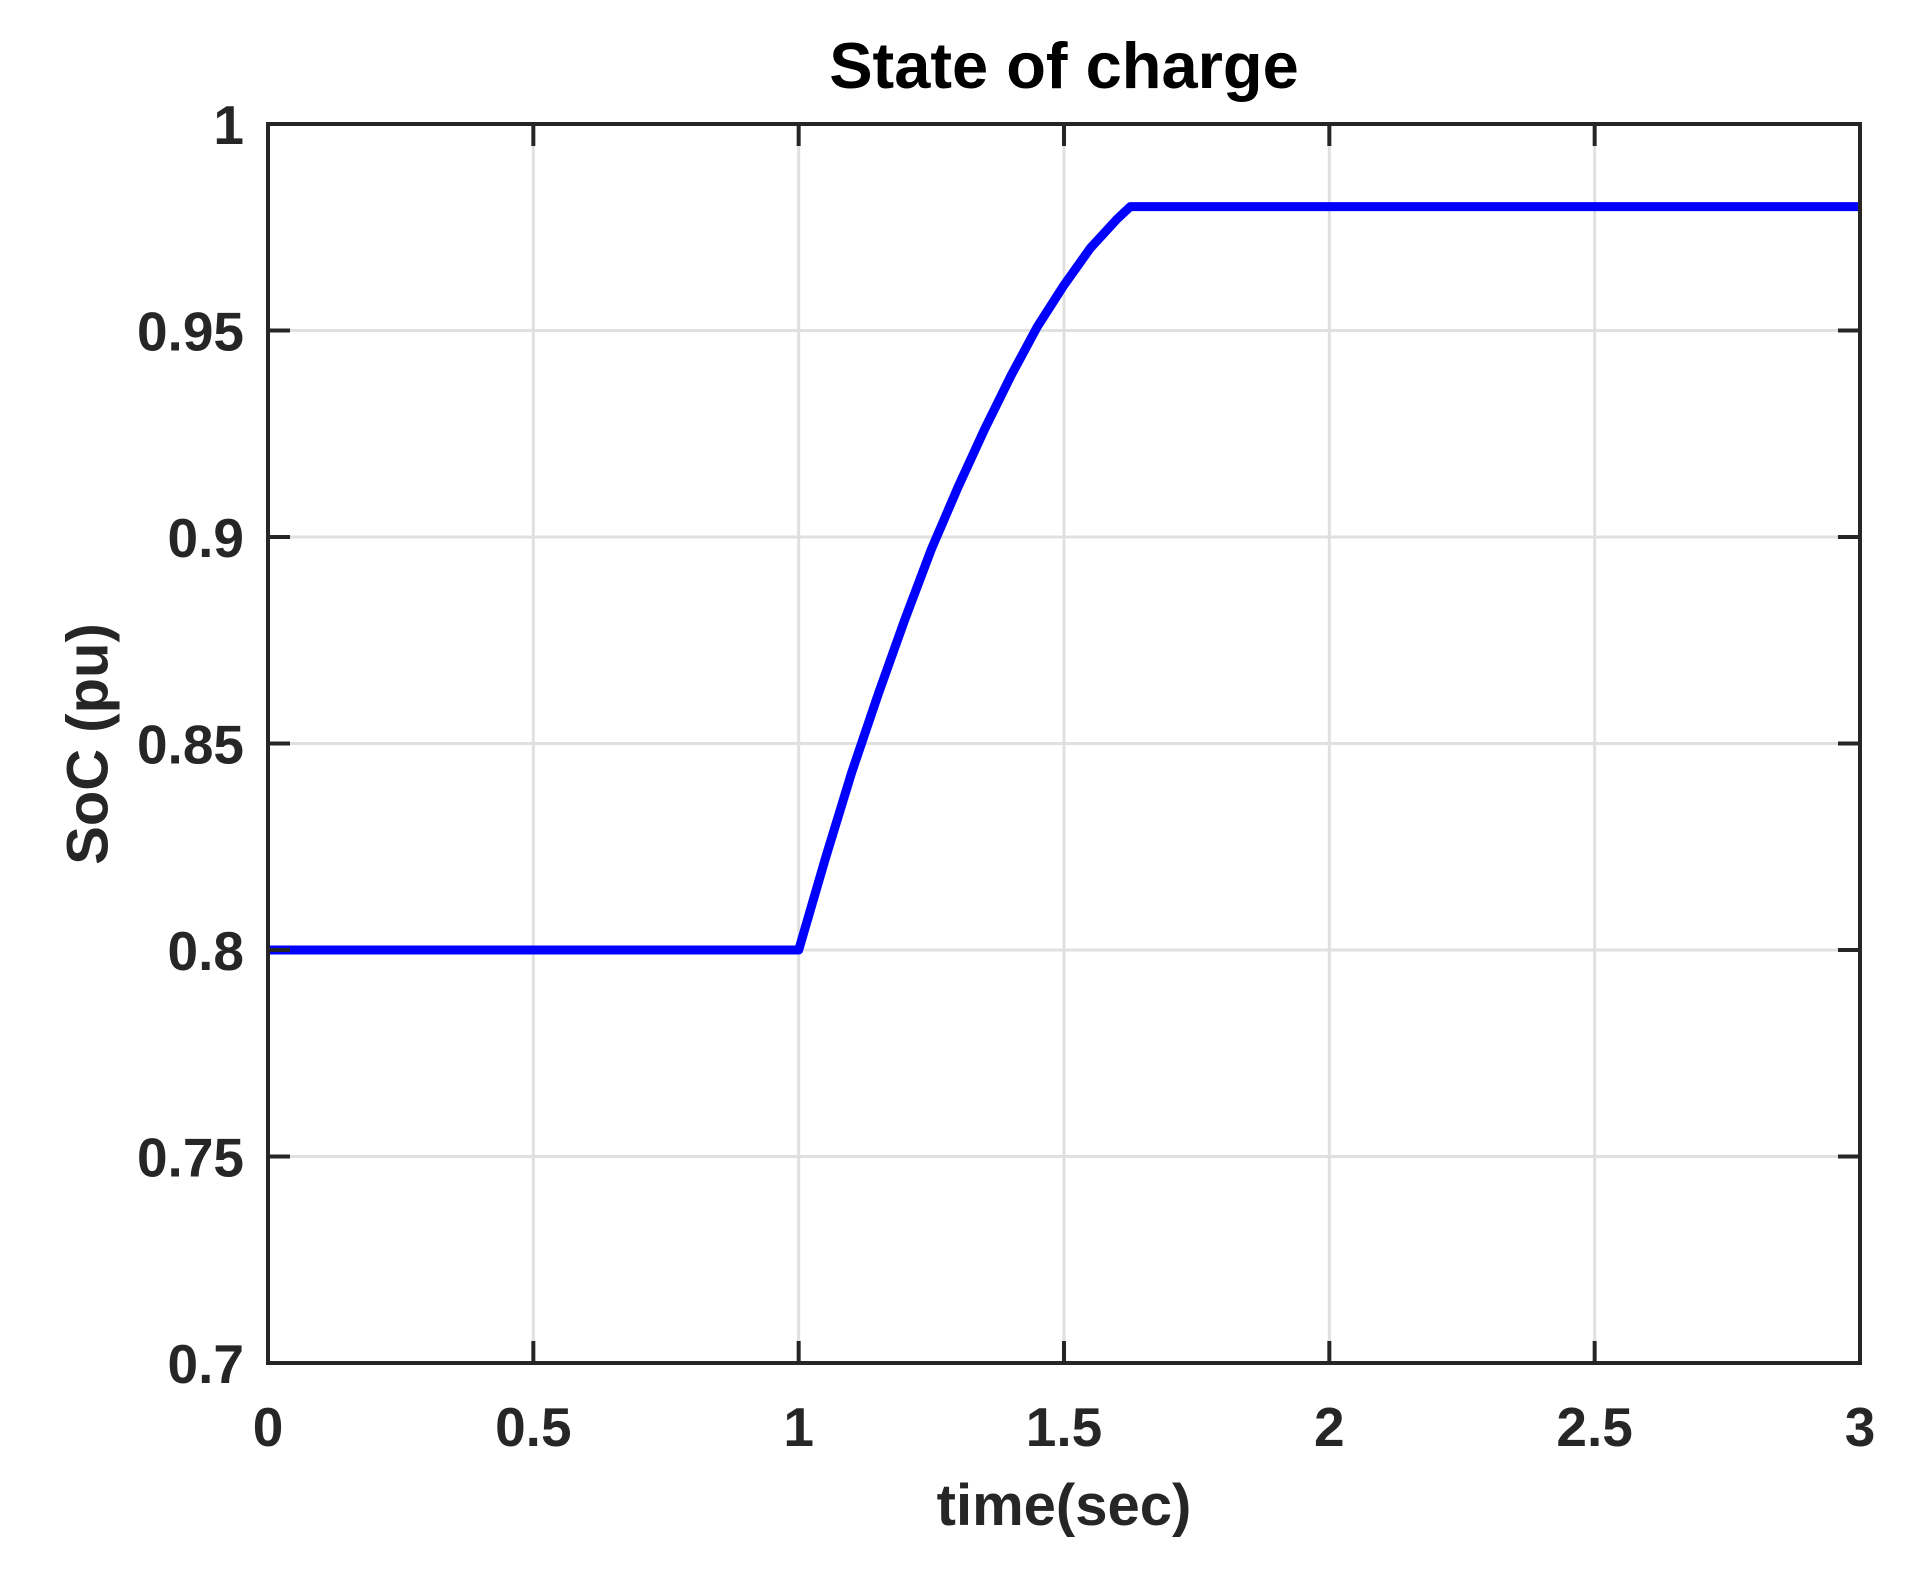 This screenshot has height=1571, width=1916. What do you see at coordinates (1594, 1427) in the screenshot?
I see `x-tick-label: 2.5` at bounding box center [1594, 1427].